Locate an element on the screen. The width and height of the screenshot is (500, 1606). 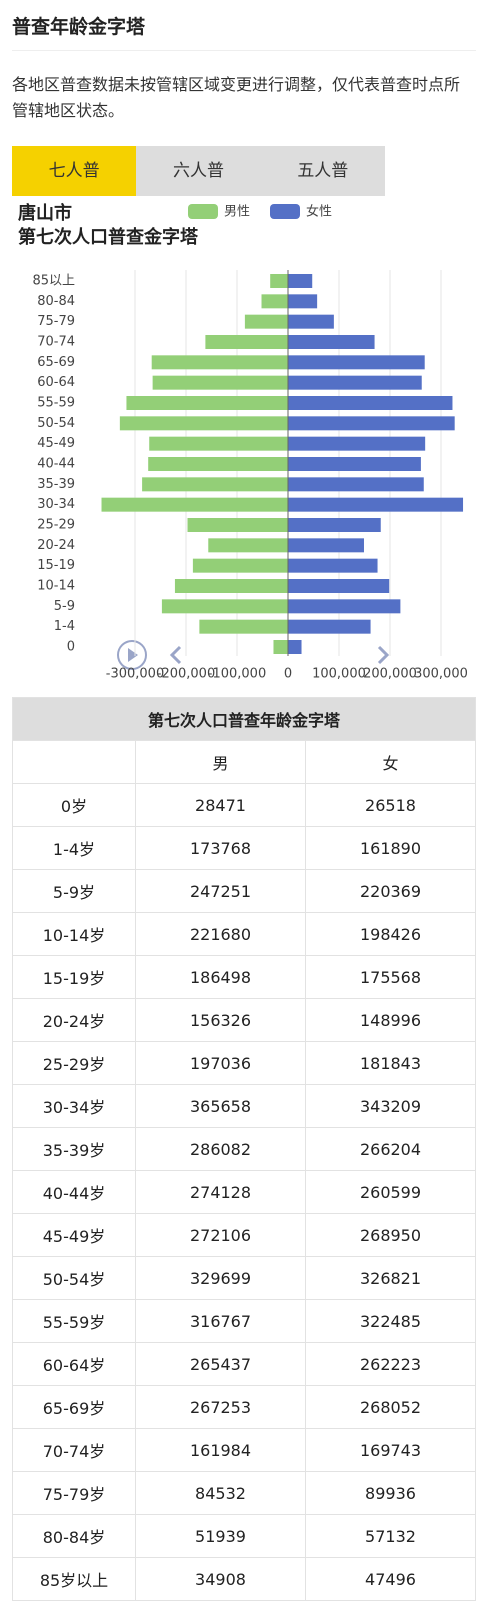
y-tick-label: 80-84 is located at coordinates (56, 301).